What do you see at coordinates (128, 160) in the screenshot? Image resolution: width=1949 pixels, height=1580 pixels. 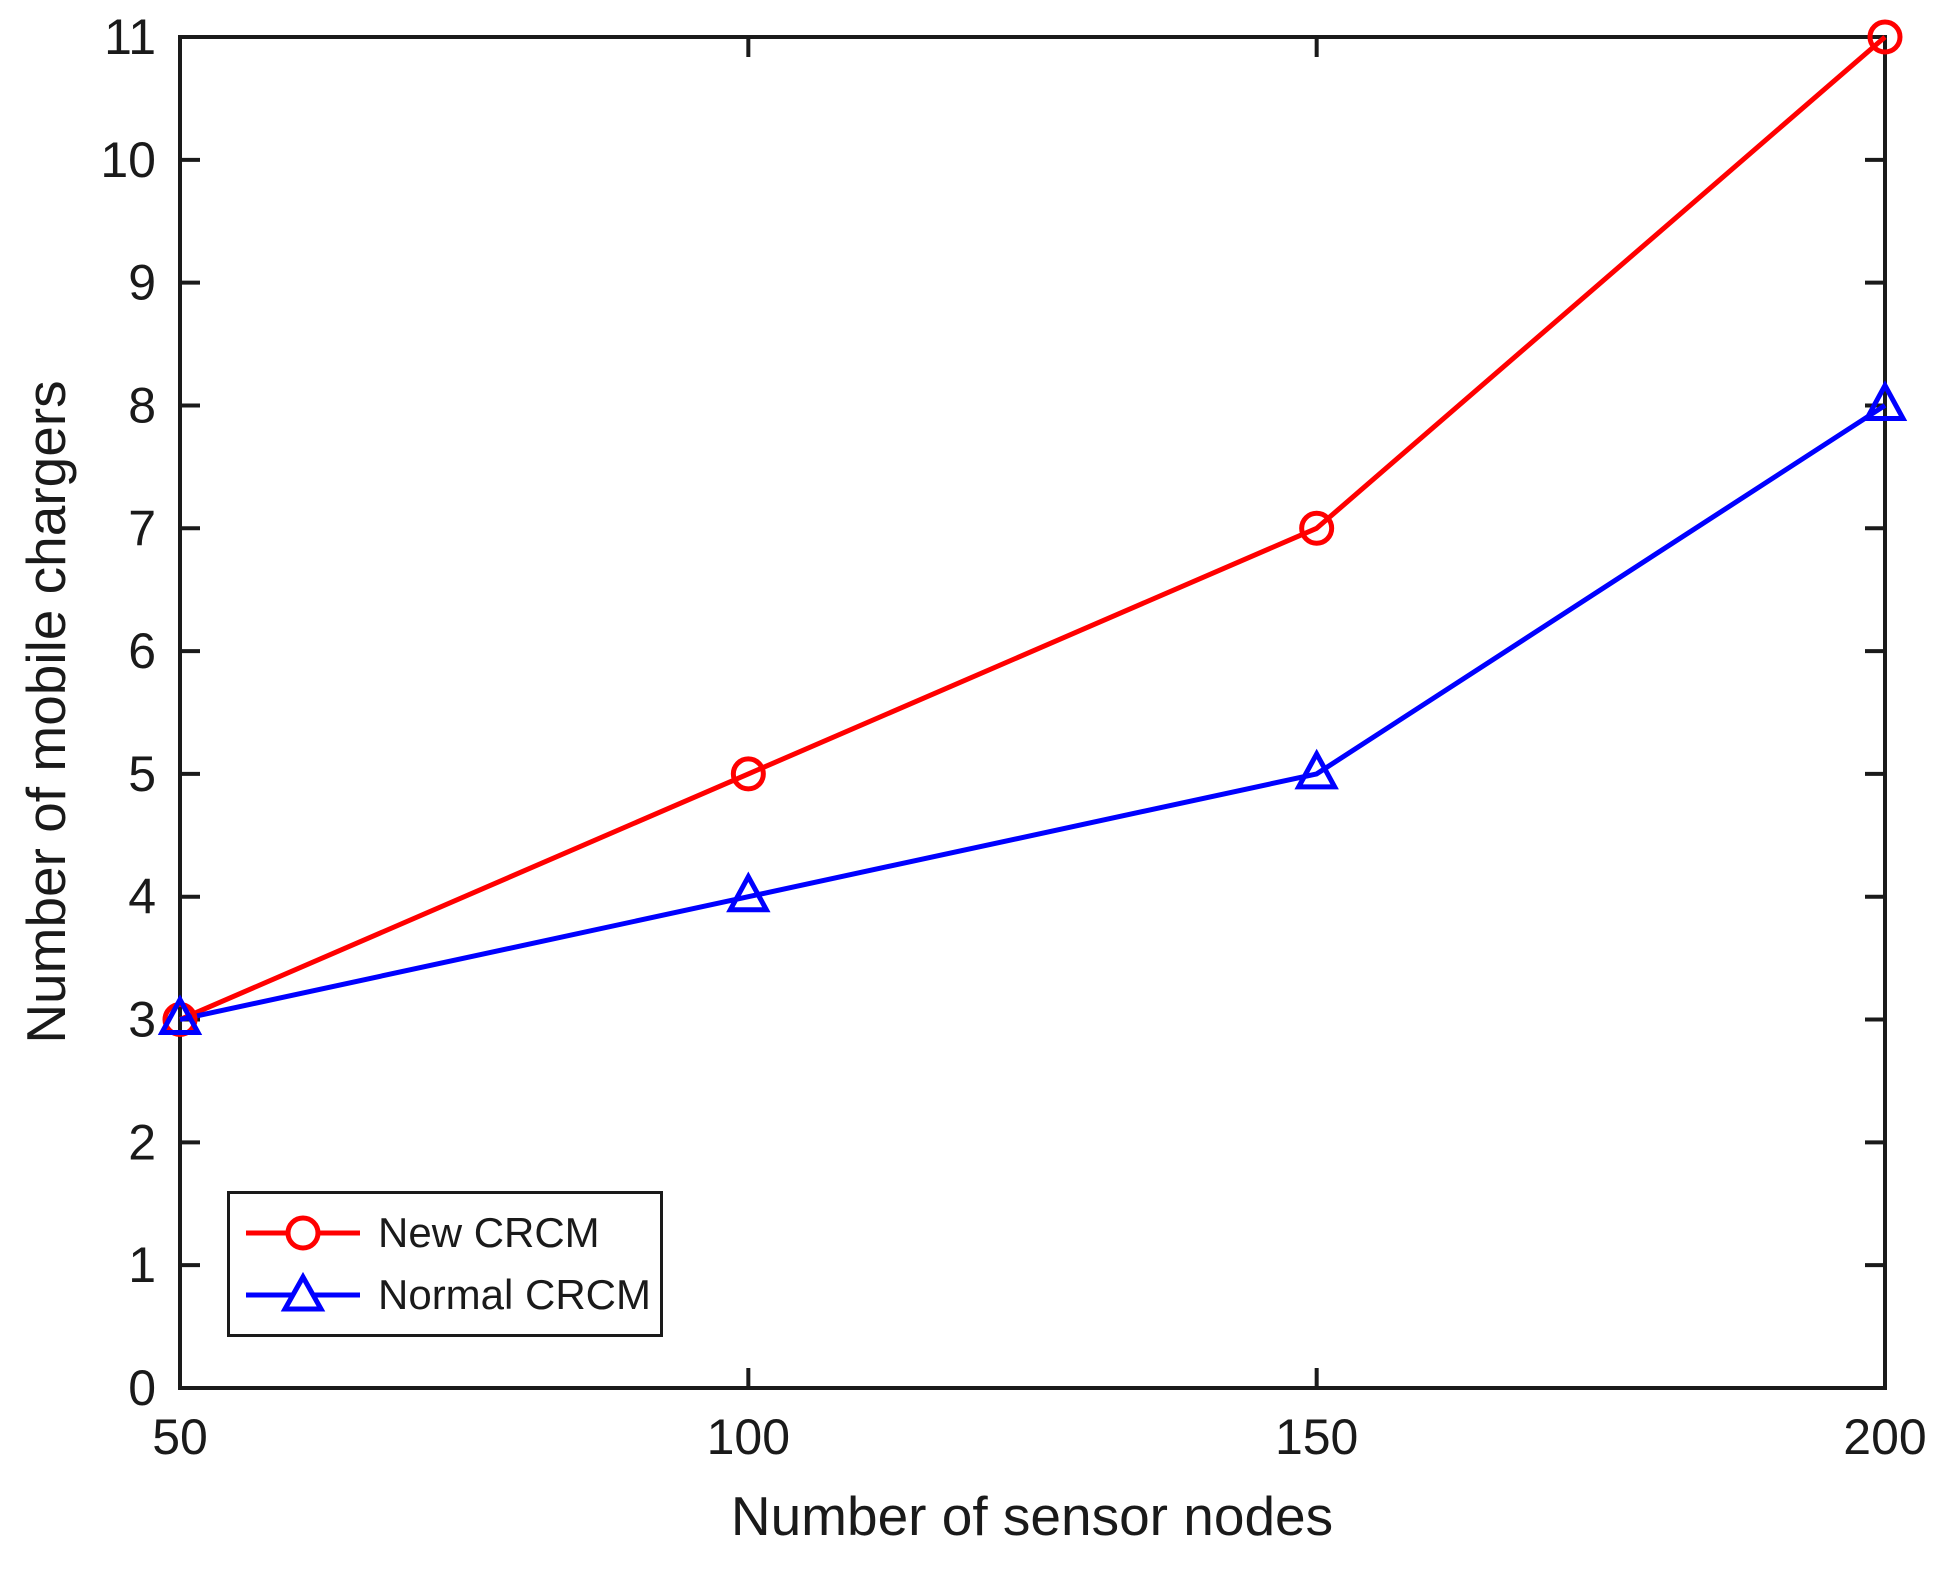 I see `y-tick-label: 10` at bounding box center [128, 160].